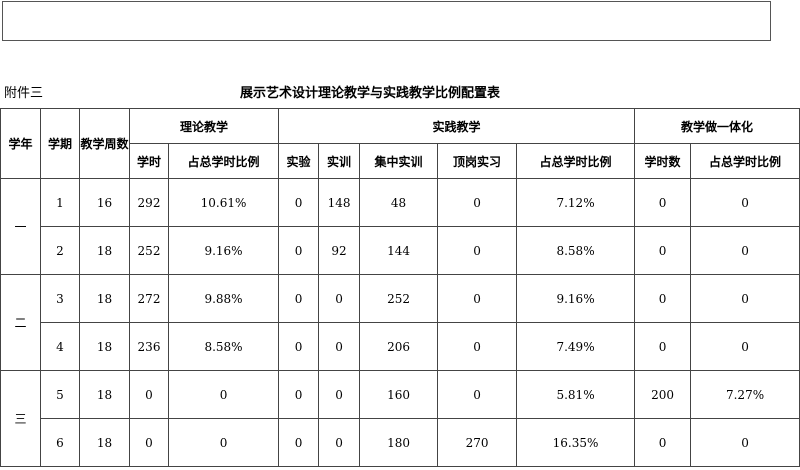  What do you see at coordinates (24, 93) in the screenshot?
I see `annex-label: 附件三` at bounding box center [24, 93].